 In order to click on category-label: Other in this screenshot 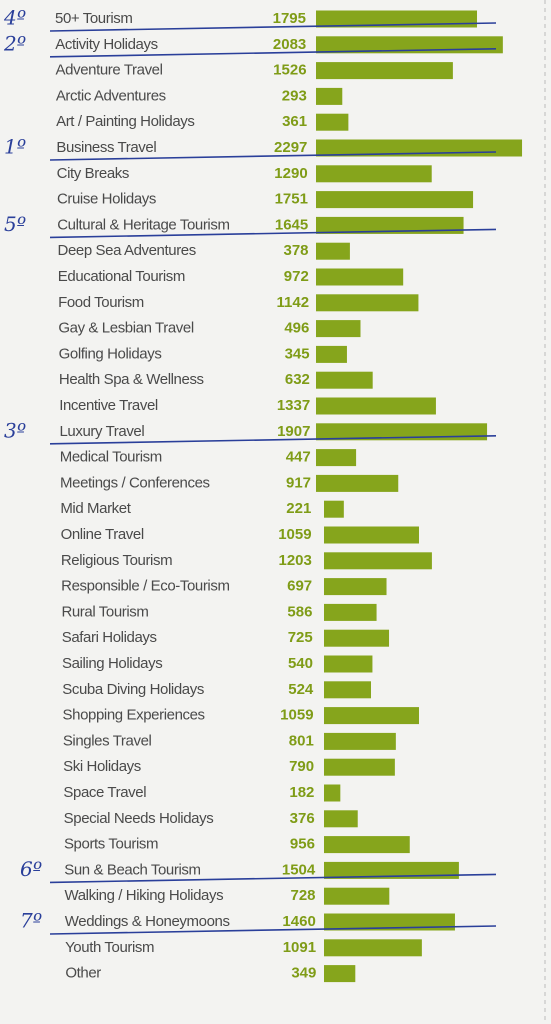, I will do `click(83, 973)`.